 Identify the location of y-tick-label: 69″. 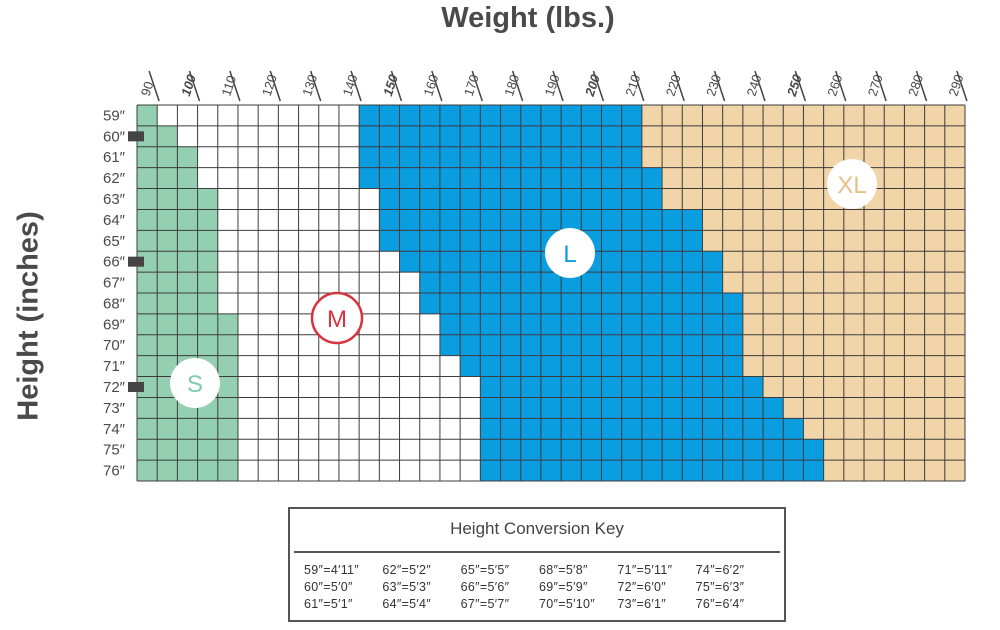
(114, 324).